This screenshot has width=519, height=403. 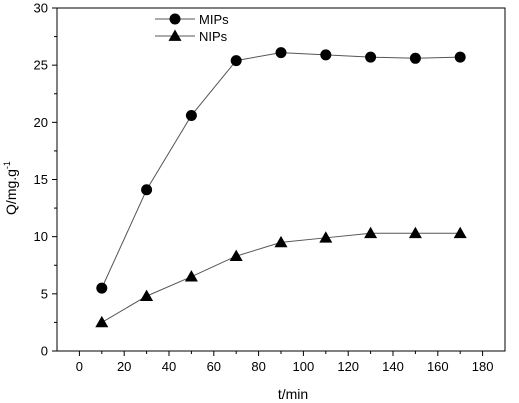 I want to click on y-tick-label: 0, so click(x=44, y=351).